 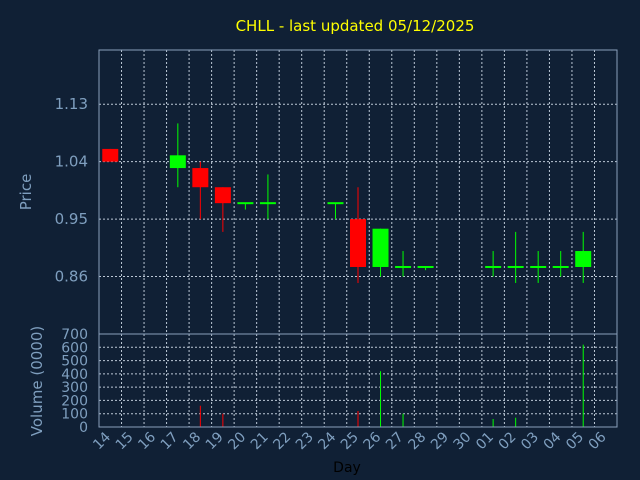 What do you see at coordinates (147, 441) in the screenshot?
I see `day-tick-label: 16` at bounding box center [147, 441].